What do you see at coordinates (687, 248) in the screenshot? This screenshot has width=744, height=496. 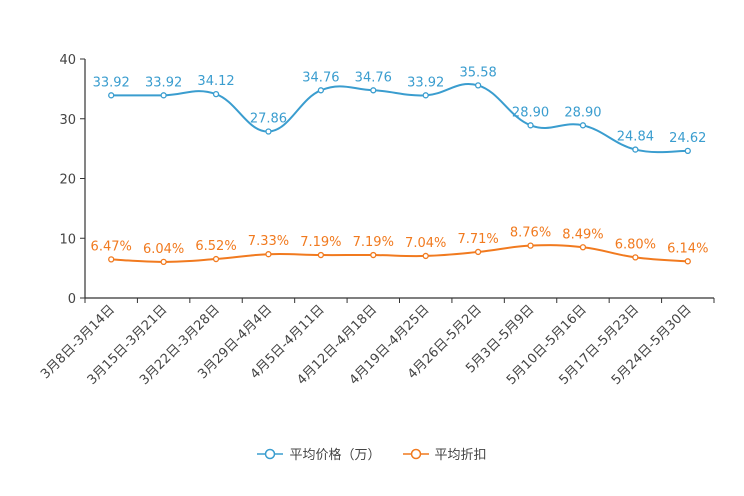 I see `data-label: 6.14%` at bounding box center [687, 248].